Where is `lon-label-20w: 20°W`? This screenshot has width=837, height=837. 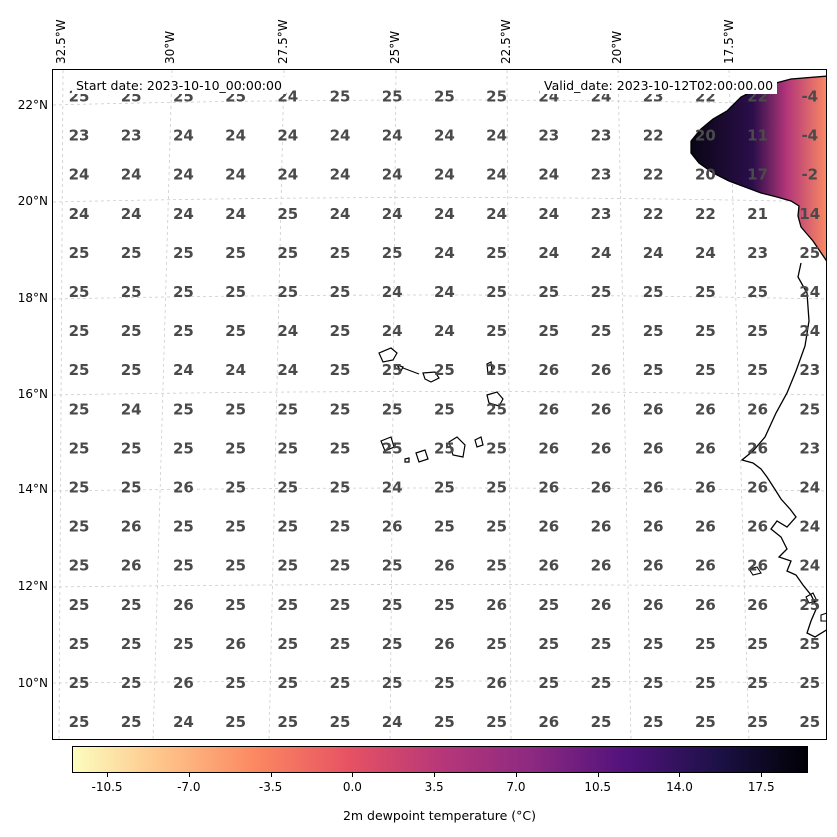
lon-label-20w: 20°W is located at coordinates (617, 47).